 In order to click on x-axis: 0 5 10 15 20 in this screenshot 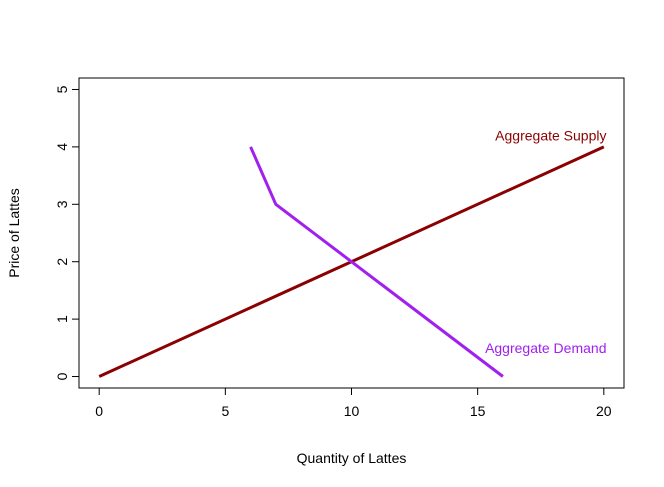, I will do `click(353, 403)`.